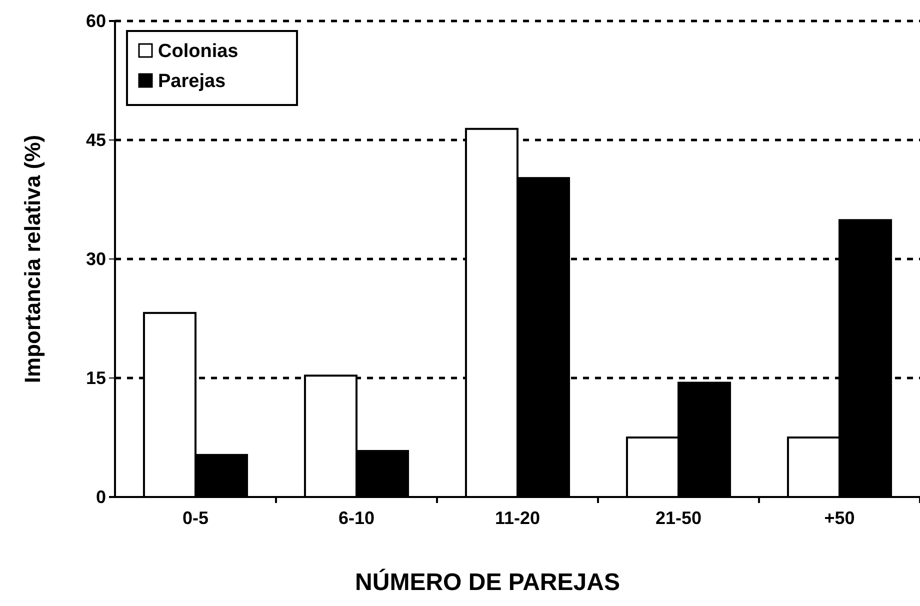  Describe the element at coordinates (198, 51) in the screenshot. I see `legend-label: Colonias` at that location.